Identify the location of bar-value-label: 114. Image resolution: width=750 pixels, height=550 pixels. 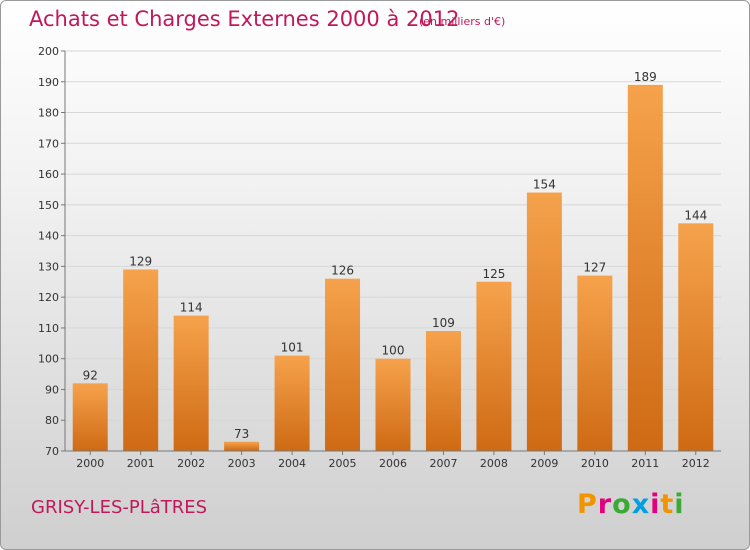
(191, 308).